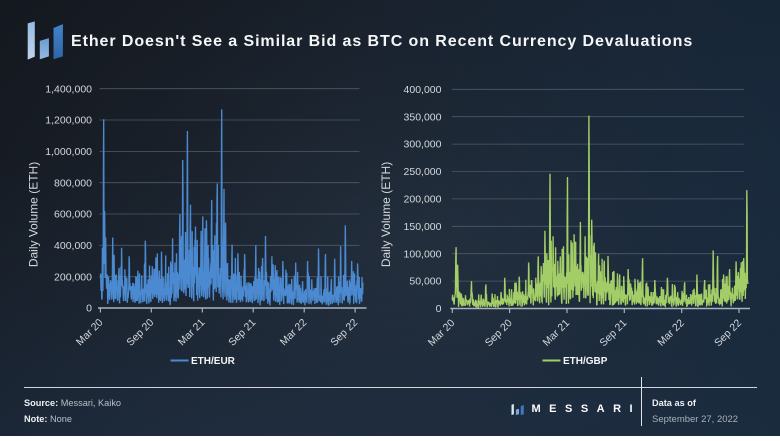 This screenshot has height=441, width=780. Describe the element at coordinates (423, 254) in the screenshot. I see `svg-text: 100,000` at that location.